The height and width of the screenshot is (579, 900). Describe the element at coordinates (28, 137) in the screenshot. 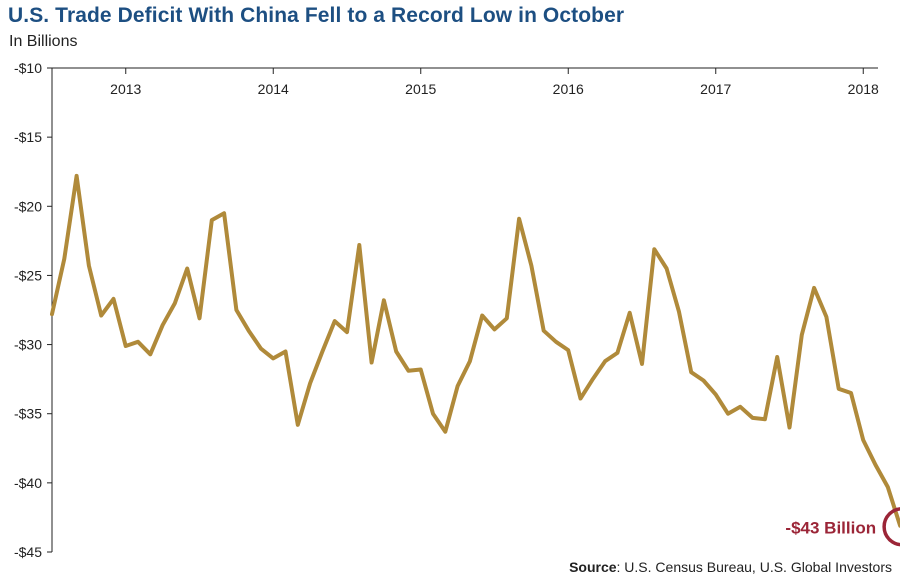

I see `y-tick-label: -$15` at that location.